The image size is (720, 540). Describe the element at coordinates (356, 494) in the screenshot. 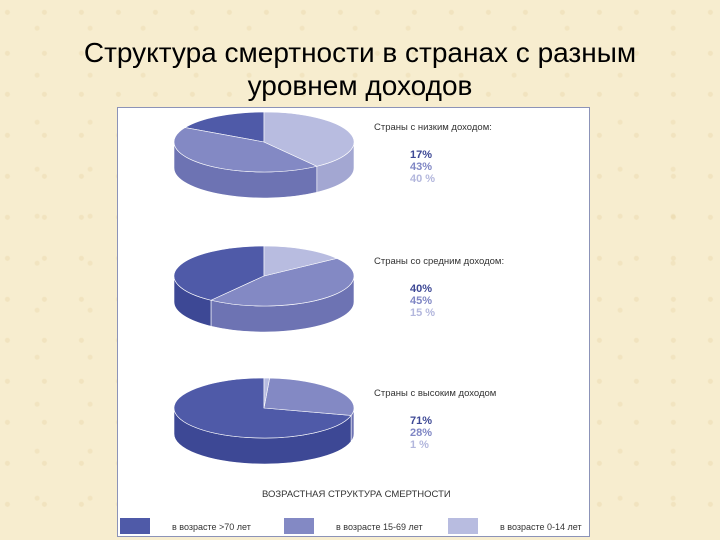

I see `legend-title: ВОЗРАСТНАЯ СТРУКТУРА СМЕРТНОСТИ` at that location.